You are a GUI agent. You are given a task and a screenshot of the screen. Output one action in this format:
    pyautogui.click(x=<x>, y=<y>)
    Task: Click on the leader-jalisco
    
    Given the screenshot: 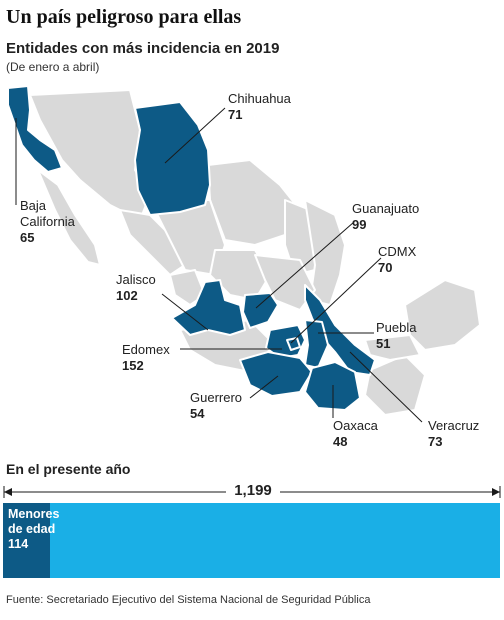 What is the action you would take?
    pyautogui.click(x=185, y=312)
    